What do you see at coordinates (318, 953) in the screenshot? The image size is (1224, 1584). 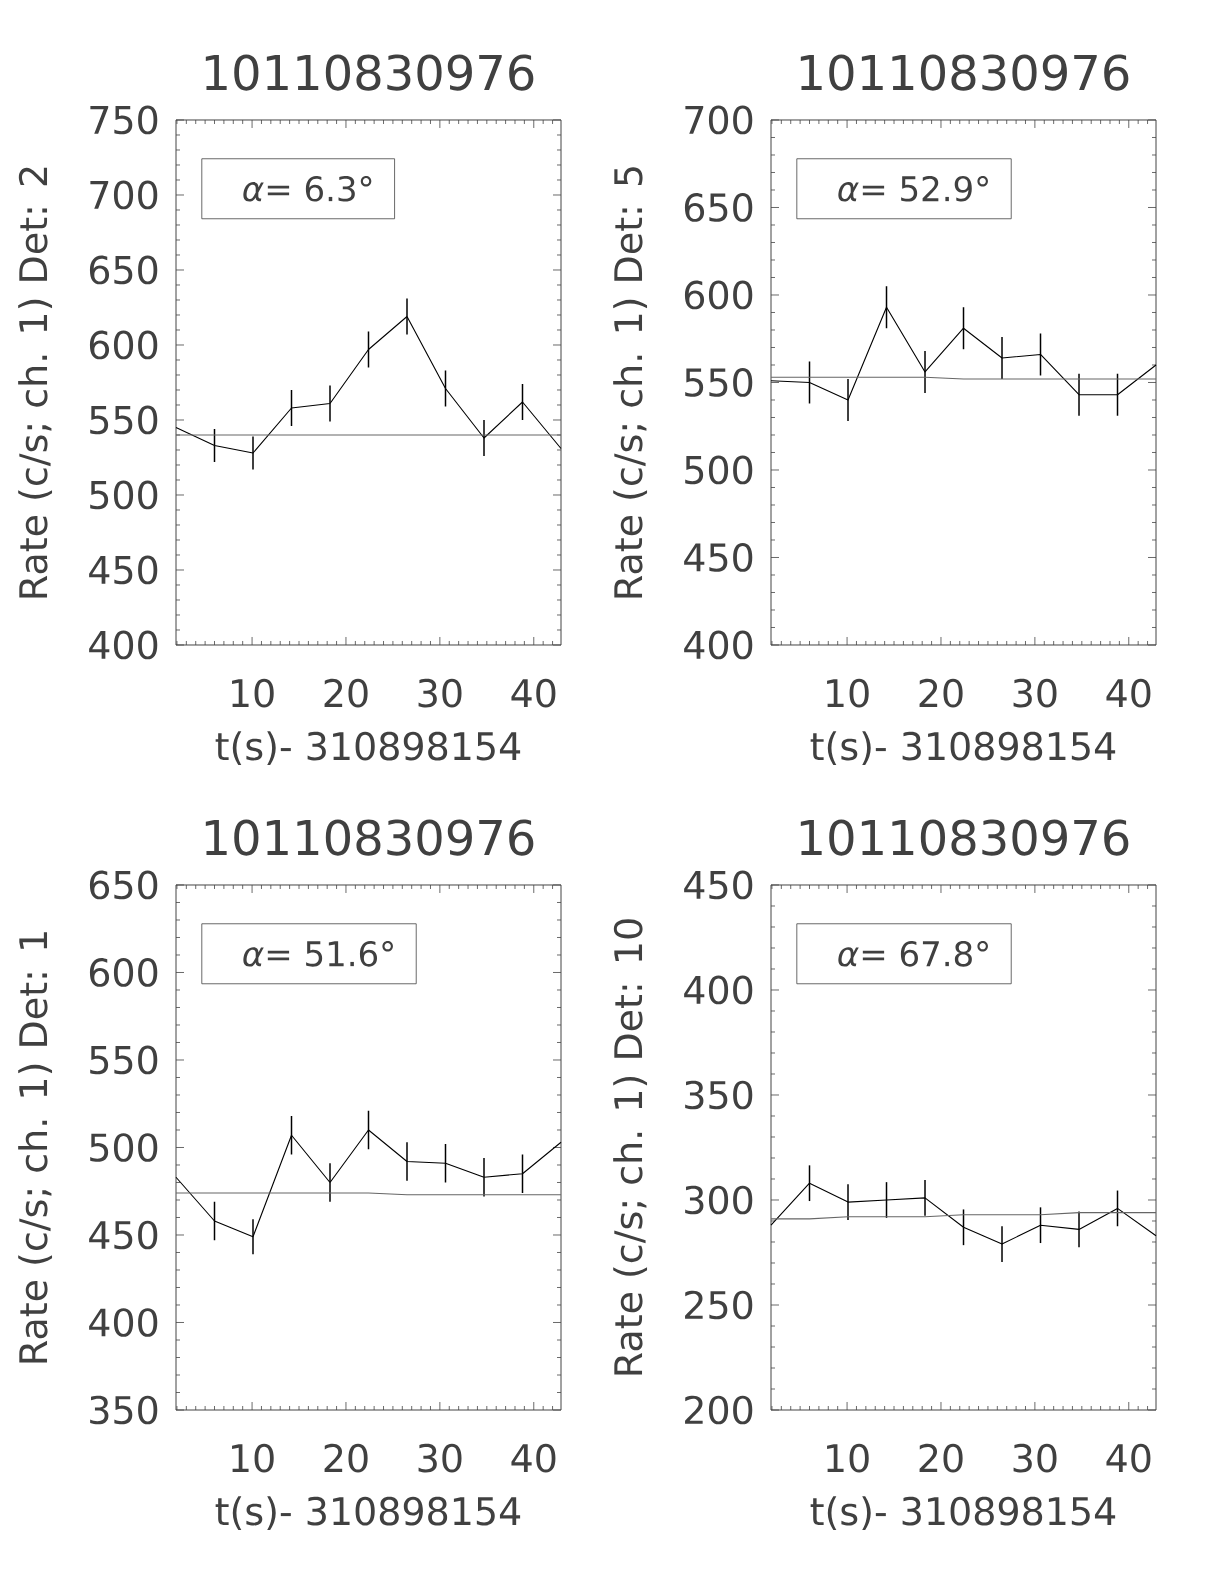 I see `annotation: α= 51.6°` at bounding box center [318, 953].